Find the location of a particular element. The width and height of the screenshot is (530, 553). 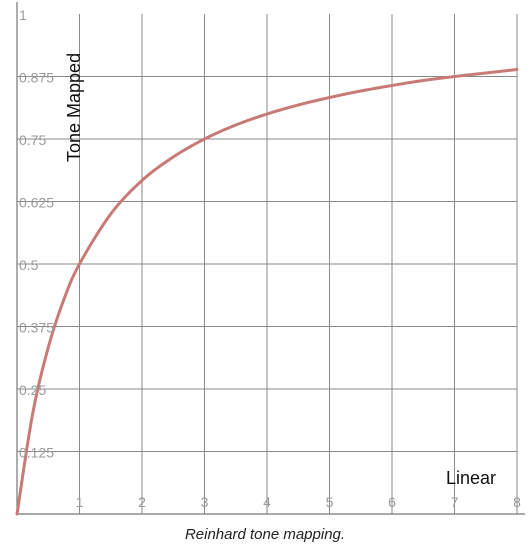

figure-caption: Reinhard tone mapping. is located at coordinates (265, 534).